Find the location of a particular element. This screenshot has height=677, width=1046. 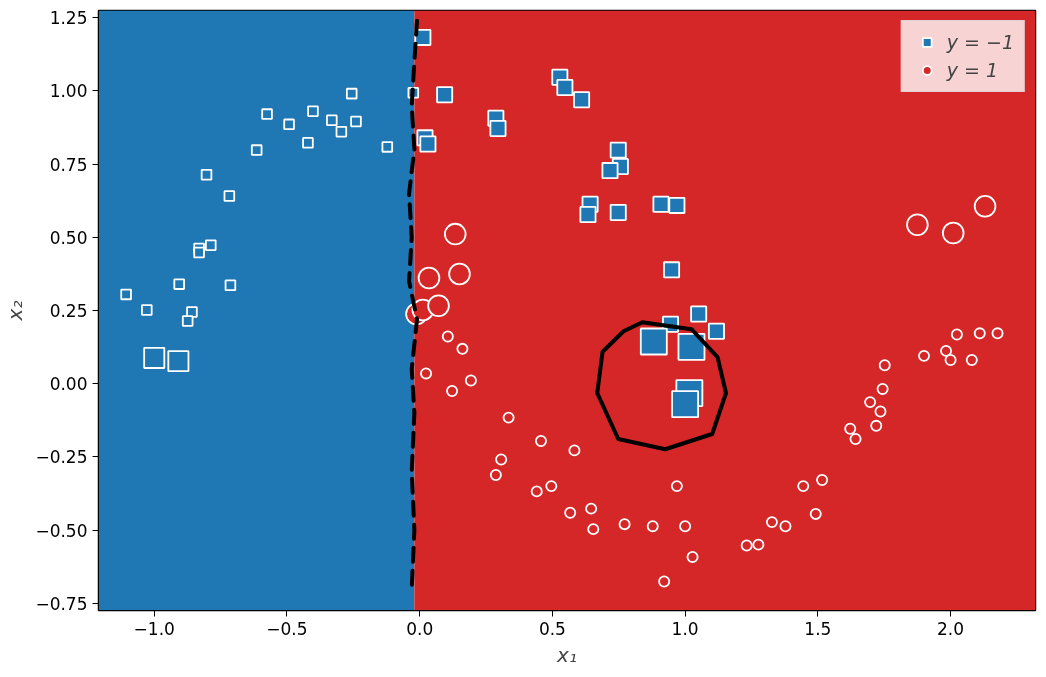

y-tick-label: −0.75 is located at coordinates (61, 603).